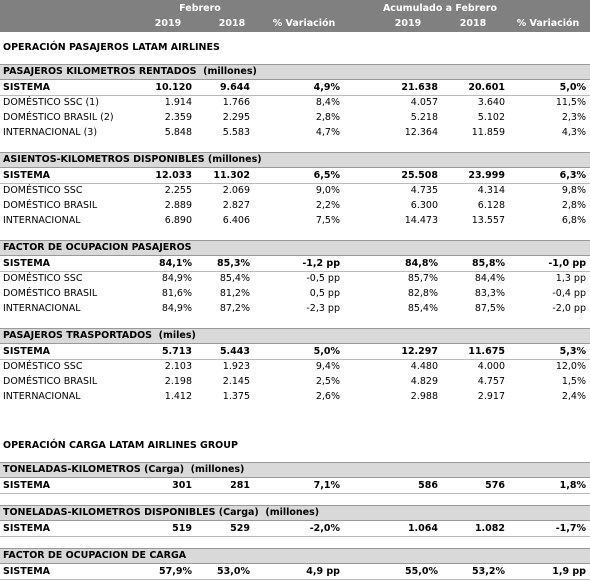 The height and width of the screenshot is (581, 590). Describe the element at coordinates (43, 190) in the screenshot. I see `row-label: DOMÉSTICO SSC` at that location.